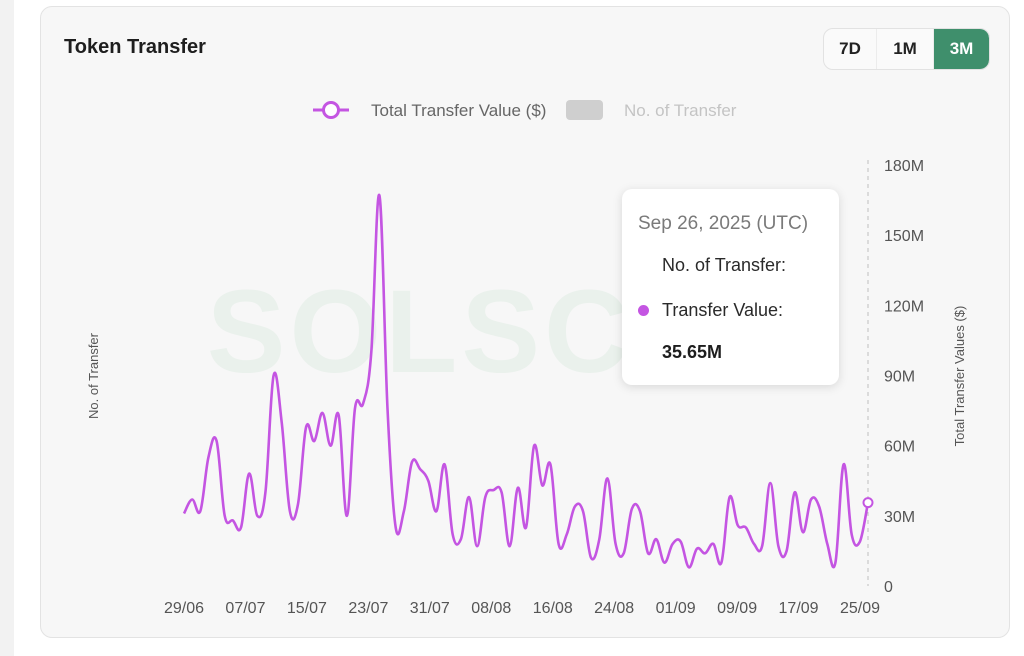 Image resolution: width=1024 pixels, height=656 pixels. Describe the element at coordinates (553, 608) in the screenshot. I see `x-tick-label: 16/08` at that location.